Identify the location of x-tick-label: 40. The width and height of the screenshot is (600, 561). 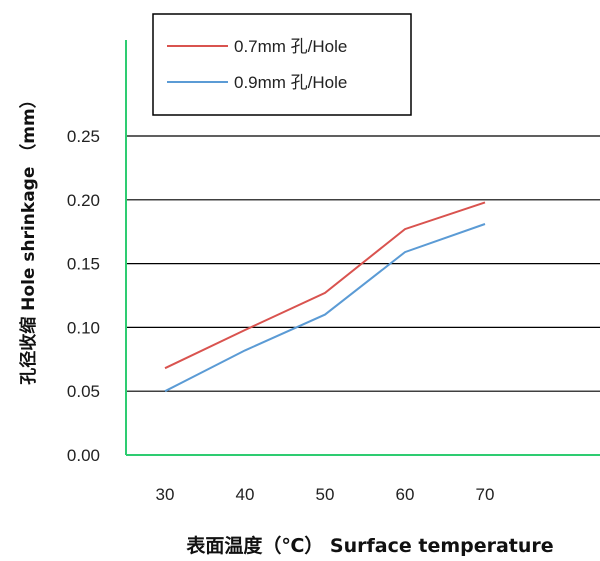
(245, 494).